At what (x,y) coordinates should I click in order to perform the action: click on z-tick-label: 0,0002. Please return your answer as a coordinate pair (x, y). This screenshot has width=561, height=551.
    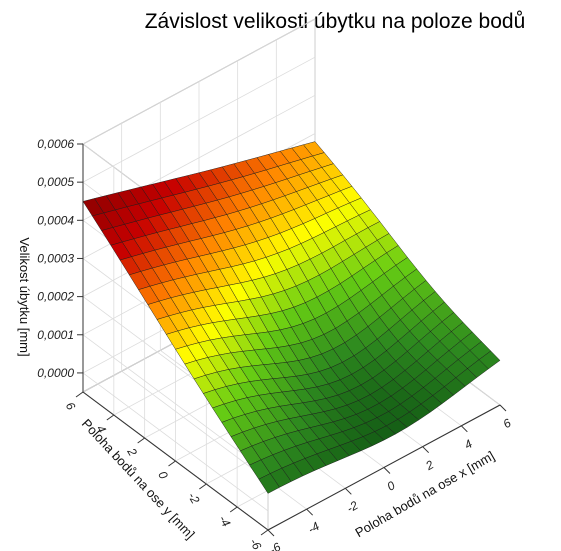
    Looking at the image, I should click on (55, 297).